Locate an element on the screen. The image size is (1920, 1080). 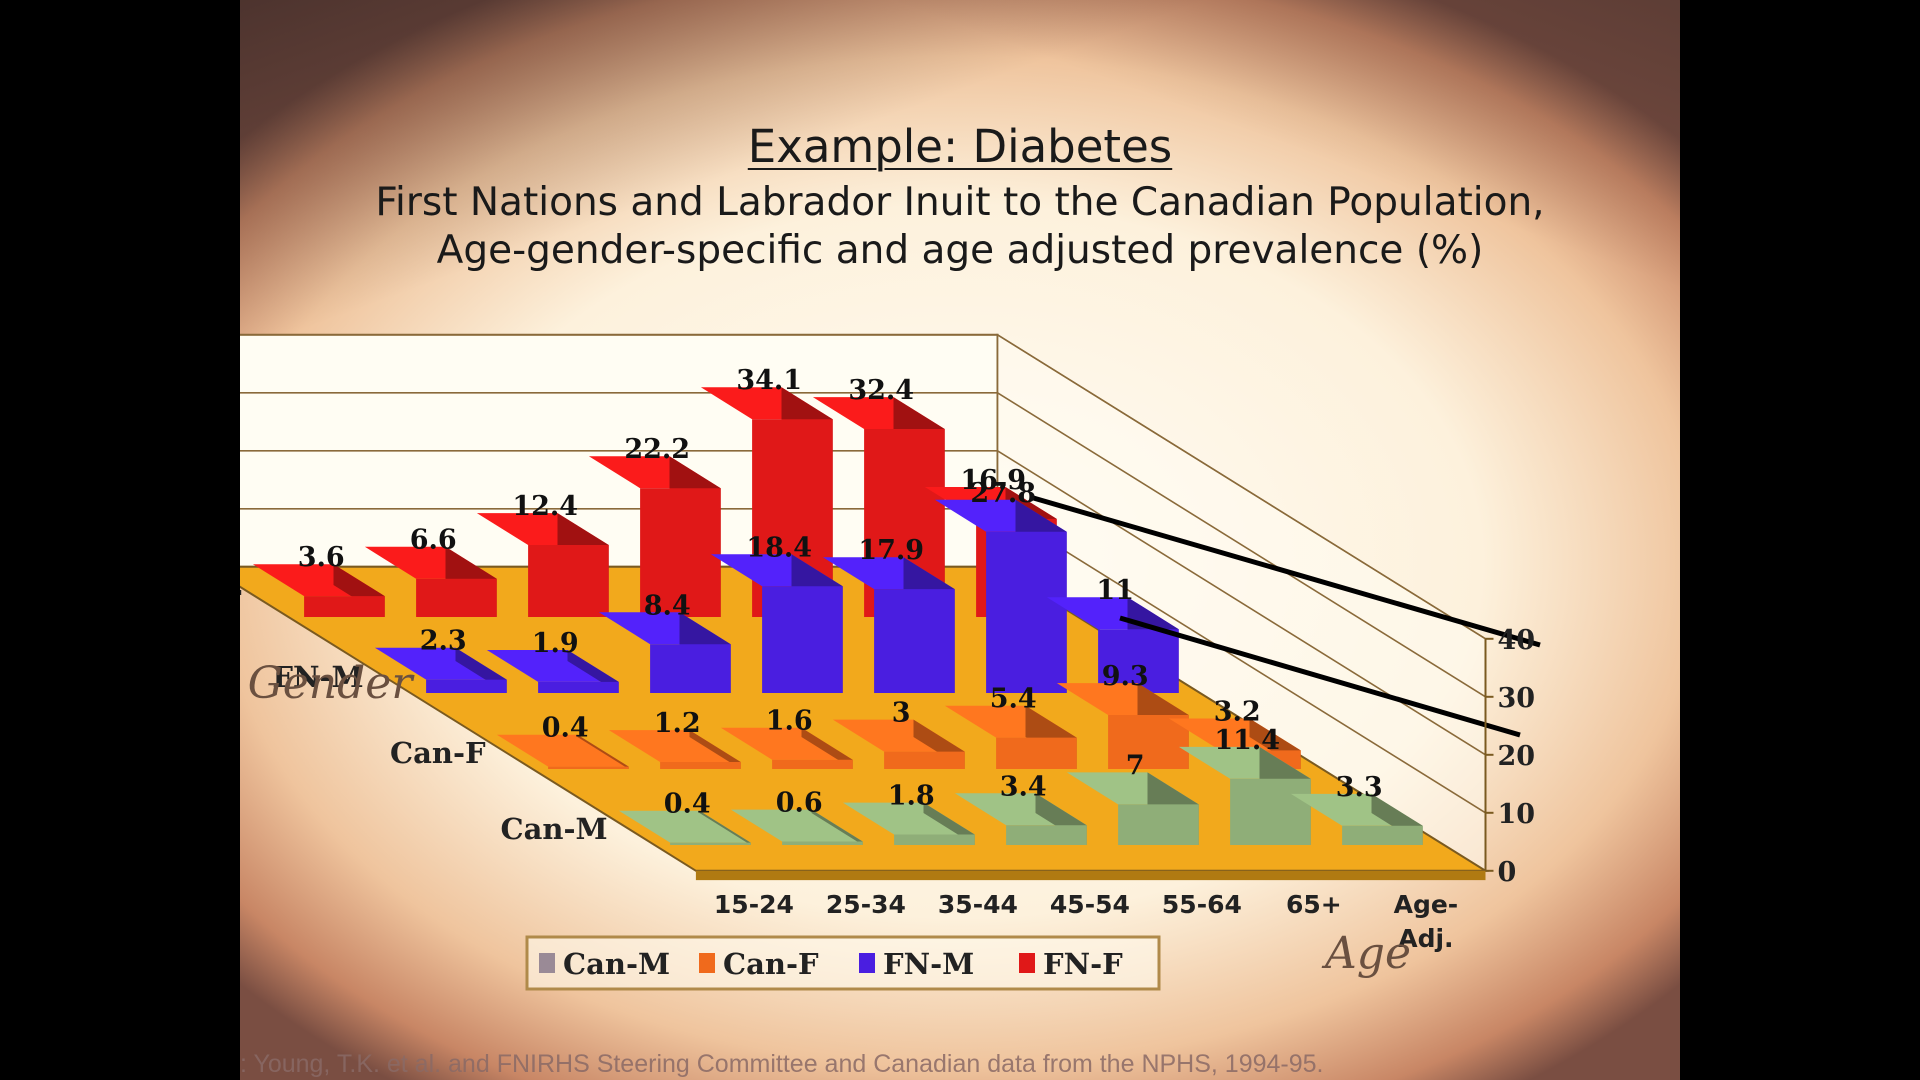
chart-legend: Can-M Can-F FN-M FN-F is located at coordinates (843, 963).